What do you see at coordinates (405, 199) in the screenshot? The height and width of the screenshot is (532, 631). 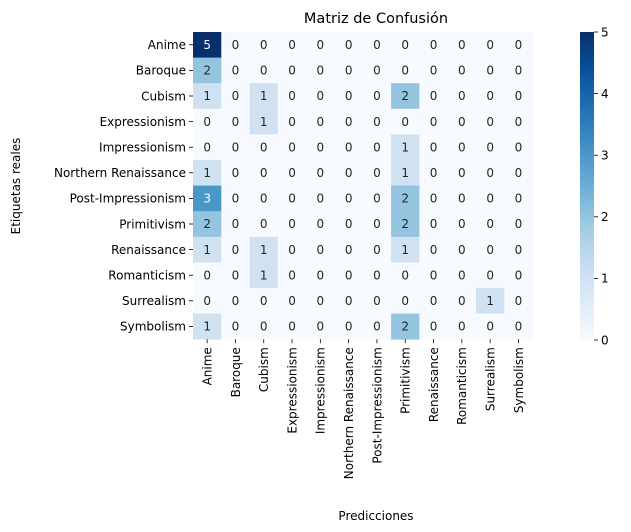 I see `cell-value-label: 2` at bounding box center [405, 199].